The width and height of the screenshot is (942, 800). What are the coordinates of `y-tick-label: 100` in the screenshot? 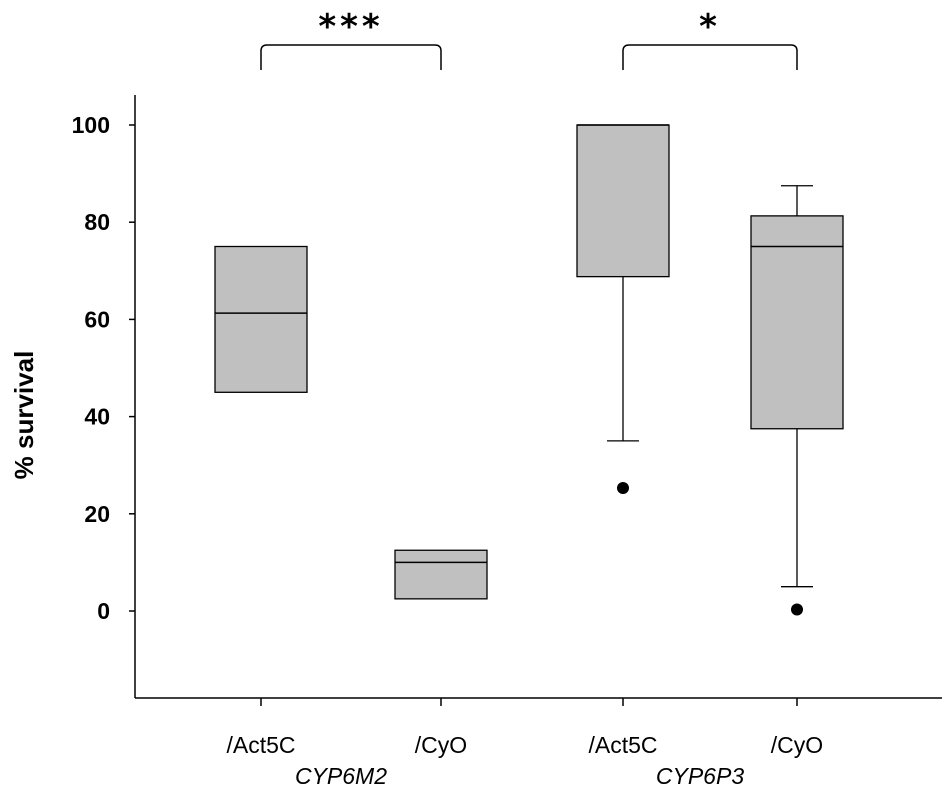 It's located at (91, 125).